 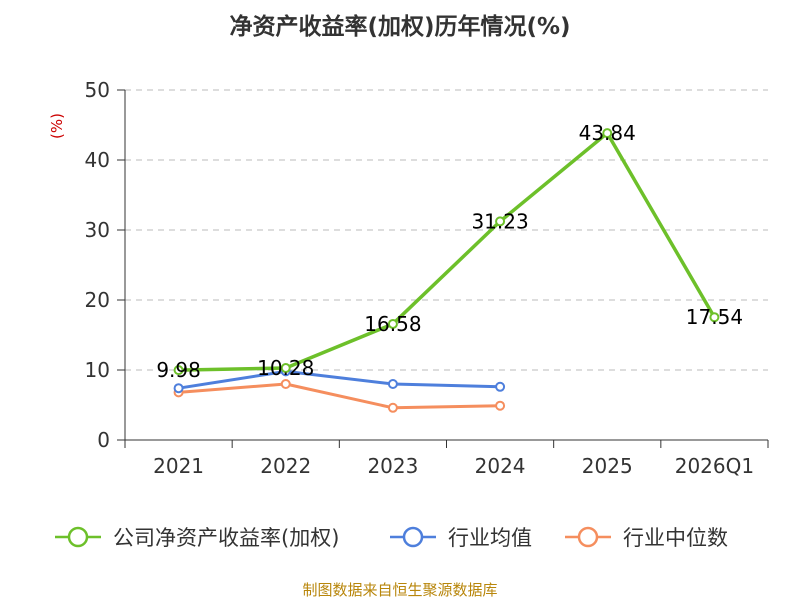 What do you see at coordinates (226, 538) in the screenshot?
I see `legend-label-0: 公司净资产收益率(加权)` at bounding box center [226, 538].